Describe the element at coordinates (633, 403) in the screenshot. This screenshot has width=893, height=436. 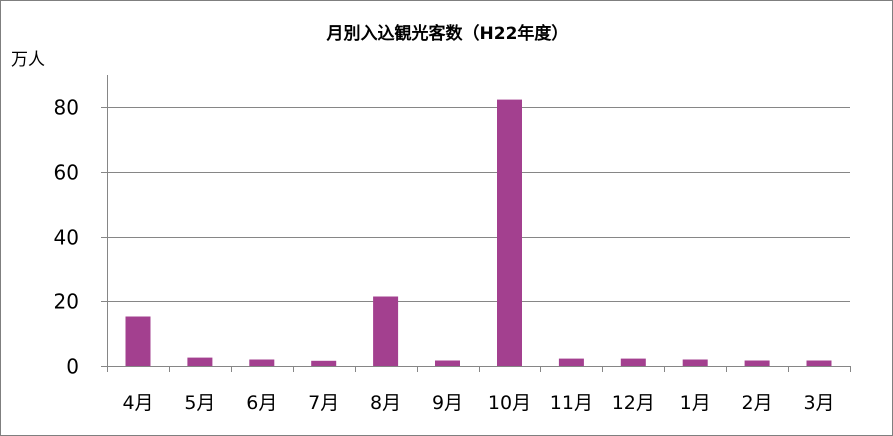
I see `x-category-label-9: 12月` at that location.